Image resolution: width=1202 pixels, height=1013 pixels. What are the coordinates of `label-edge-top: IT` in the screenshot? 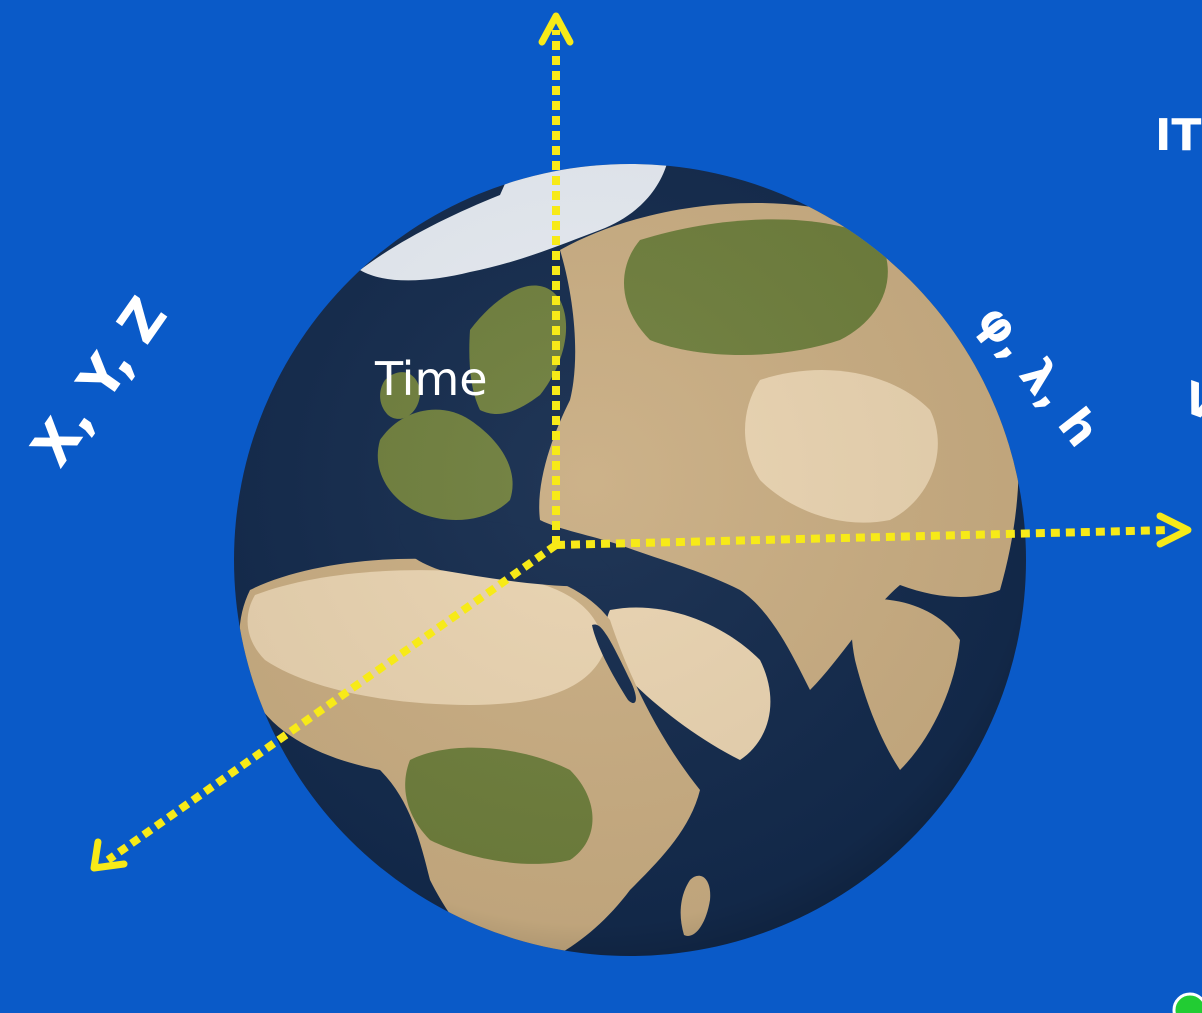 It's located at (1178, 135).